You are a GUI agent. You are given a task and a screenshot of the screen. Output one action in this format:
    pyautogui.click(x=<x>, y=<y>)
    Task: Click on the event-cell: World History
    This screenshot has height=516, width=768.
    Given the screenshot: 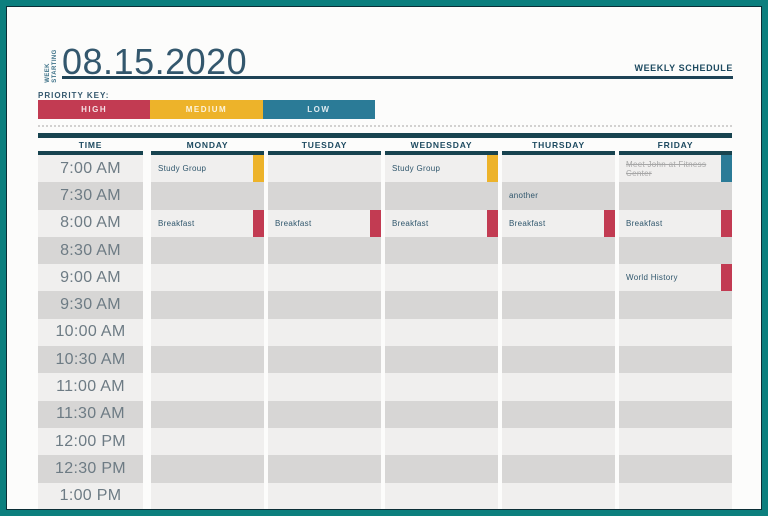 What is the action you would take?
    pyautogui.click(x=675, y=278)
    